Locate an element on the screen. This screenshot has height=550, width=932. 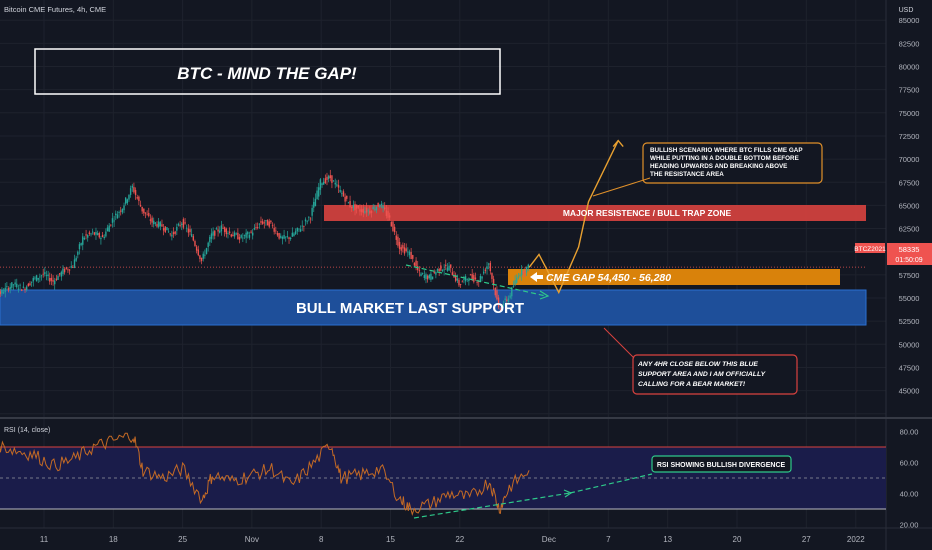
bear-note-connector is located at coordinates (619, 343).